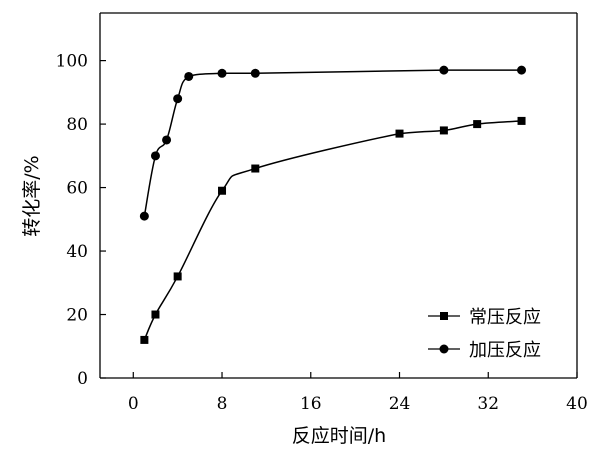 This screenshot has height=452, width=601. Describe the element at coordinates (311, 404) in the screenshot. I see `x-tick-label-2: 16` at that location.